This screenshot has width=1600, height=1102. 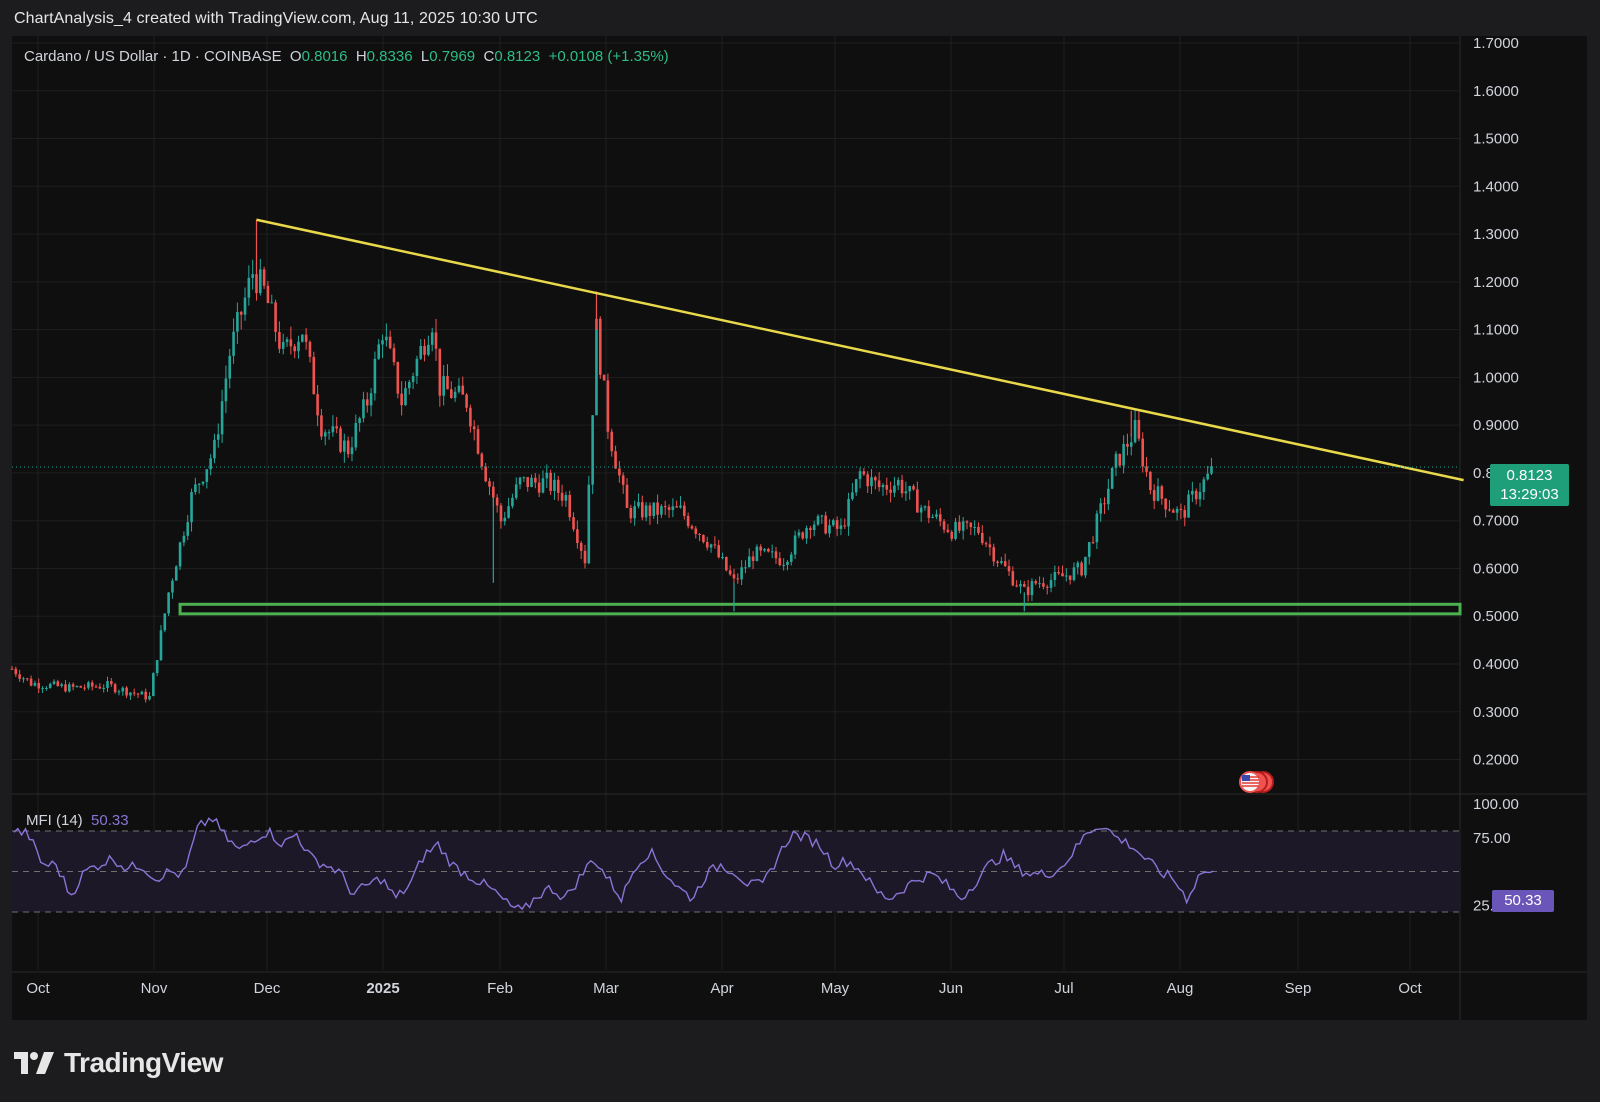 What do you see at coordinates (1496, 43) in the screenshot?
I see `price-tick-label: 1.7000` at bounding box center [1496, 43].